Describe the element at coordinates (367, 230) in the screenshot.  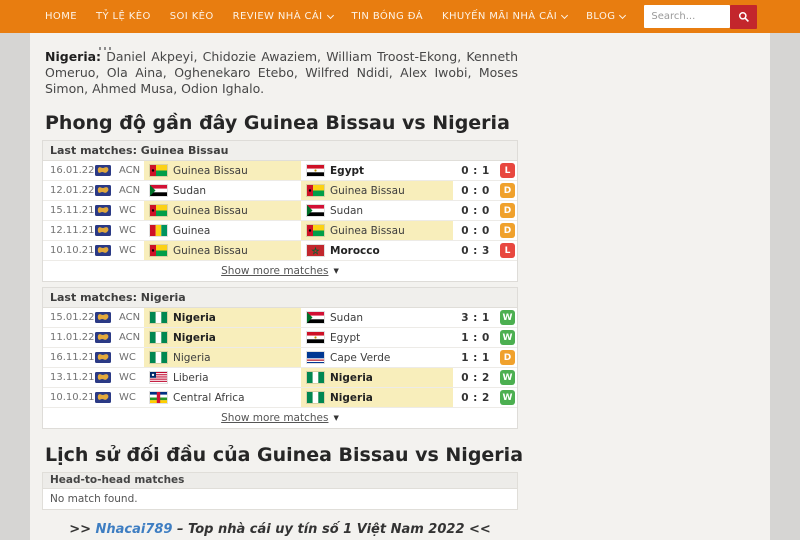
I see `away-team-name: Guinea Bissau` at that location.